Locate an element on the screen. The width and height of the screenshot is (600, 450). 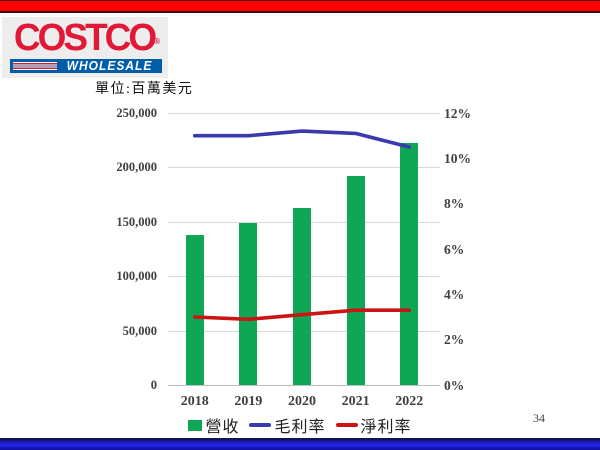
right-axis-tick-label: 4% is located at coordinates (454, 294).